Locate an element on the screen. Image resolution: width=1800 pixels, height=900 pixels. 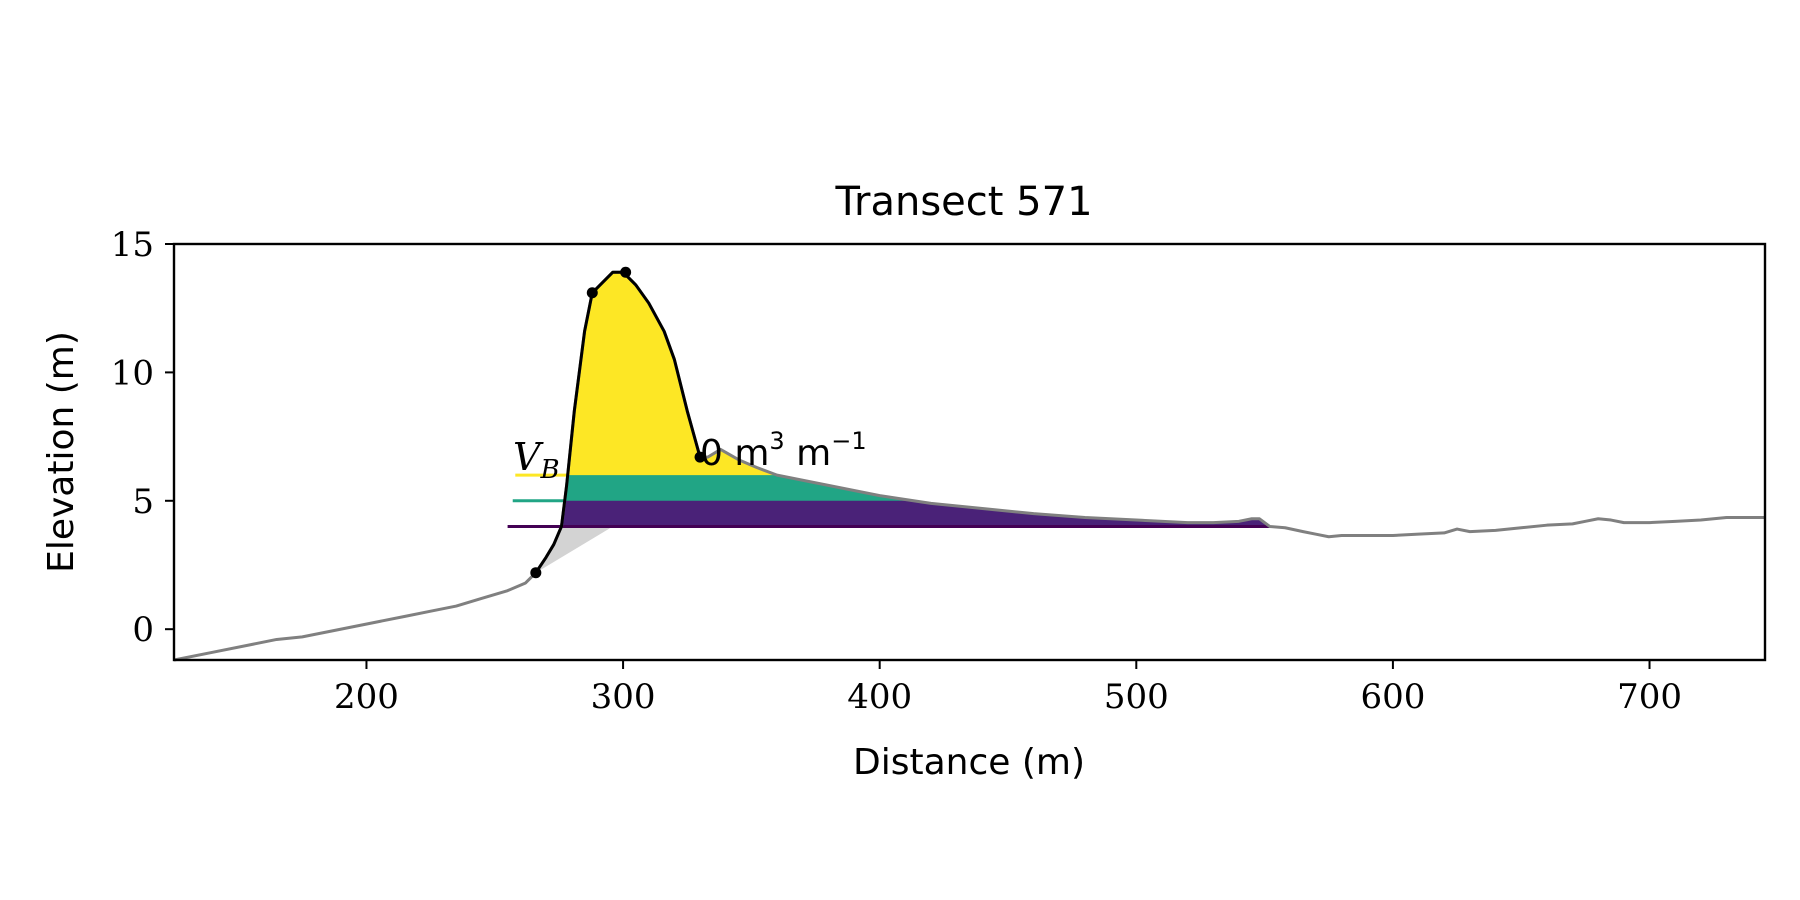
volume-value: 0 m3 m−1 is located at coordinates (783, 450).